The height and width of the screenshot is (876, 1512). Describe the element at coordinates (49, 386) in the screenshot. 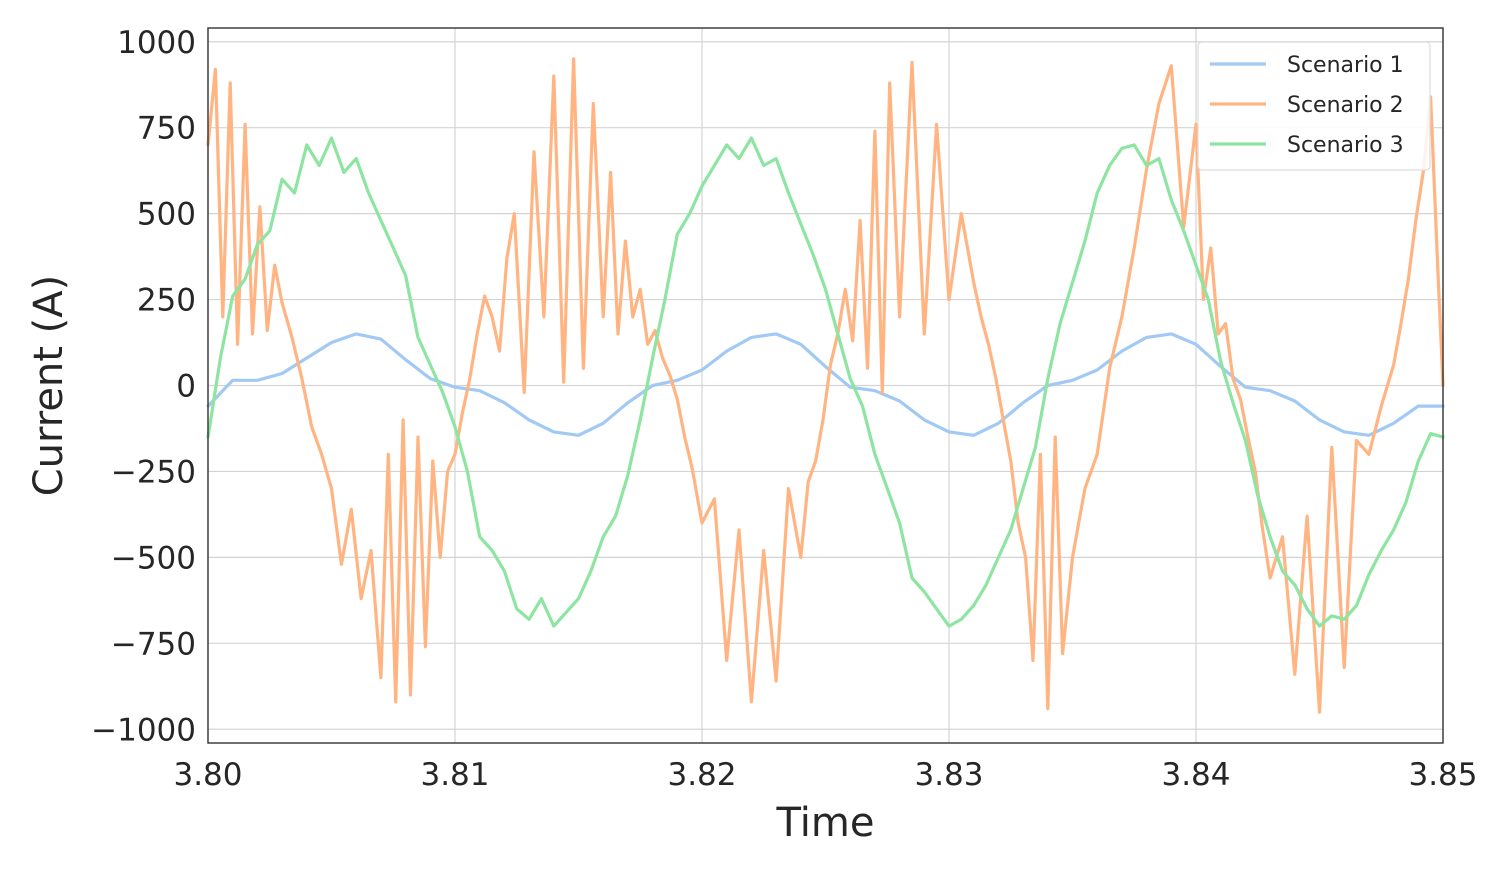

I see `y-axis-title: Current (A)` at that location.